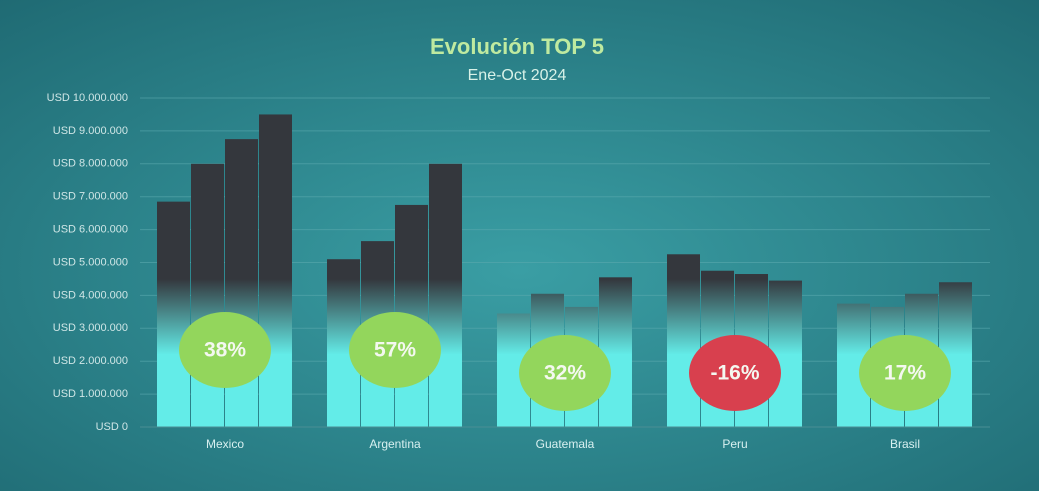 The image size is (1039, 491). I want to click on growth-label: 17%, so click(905, 373).